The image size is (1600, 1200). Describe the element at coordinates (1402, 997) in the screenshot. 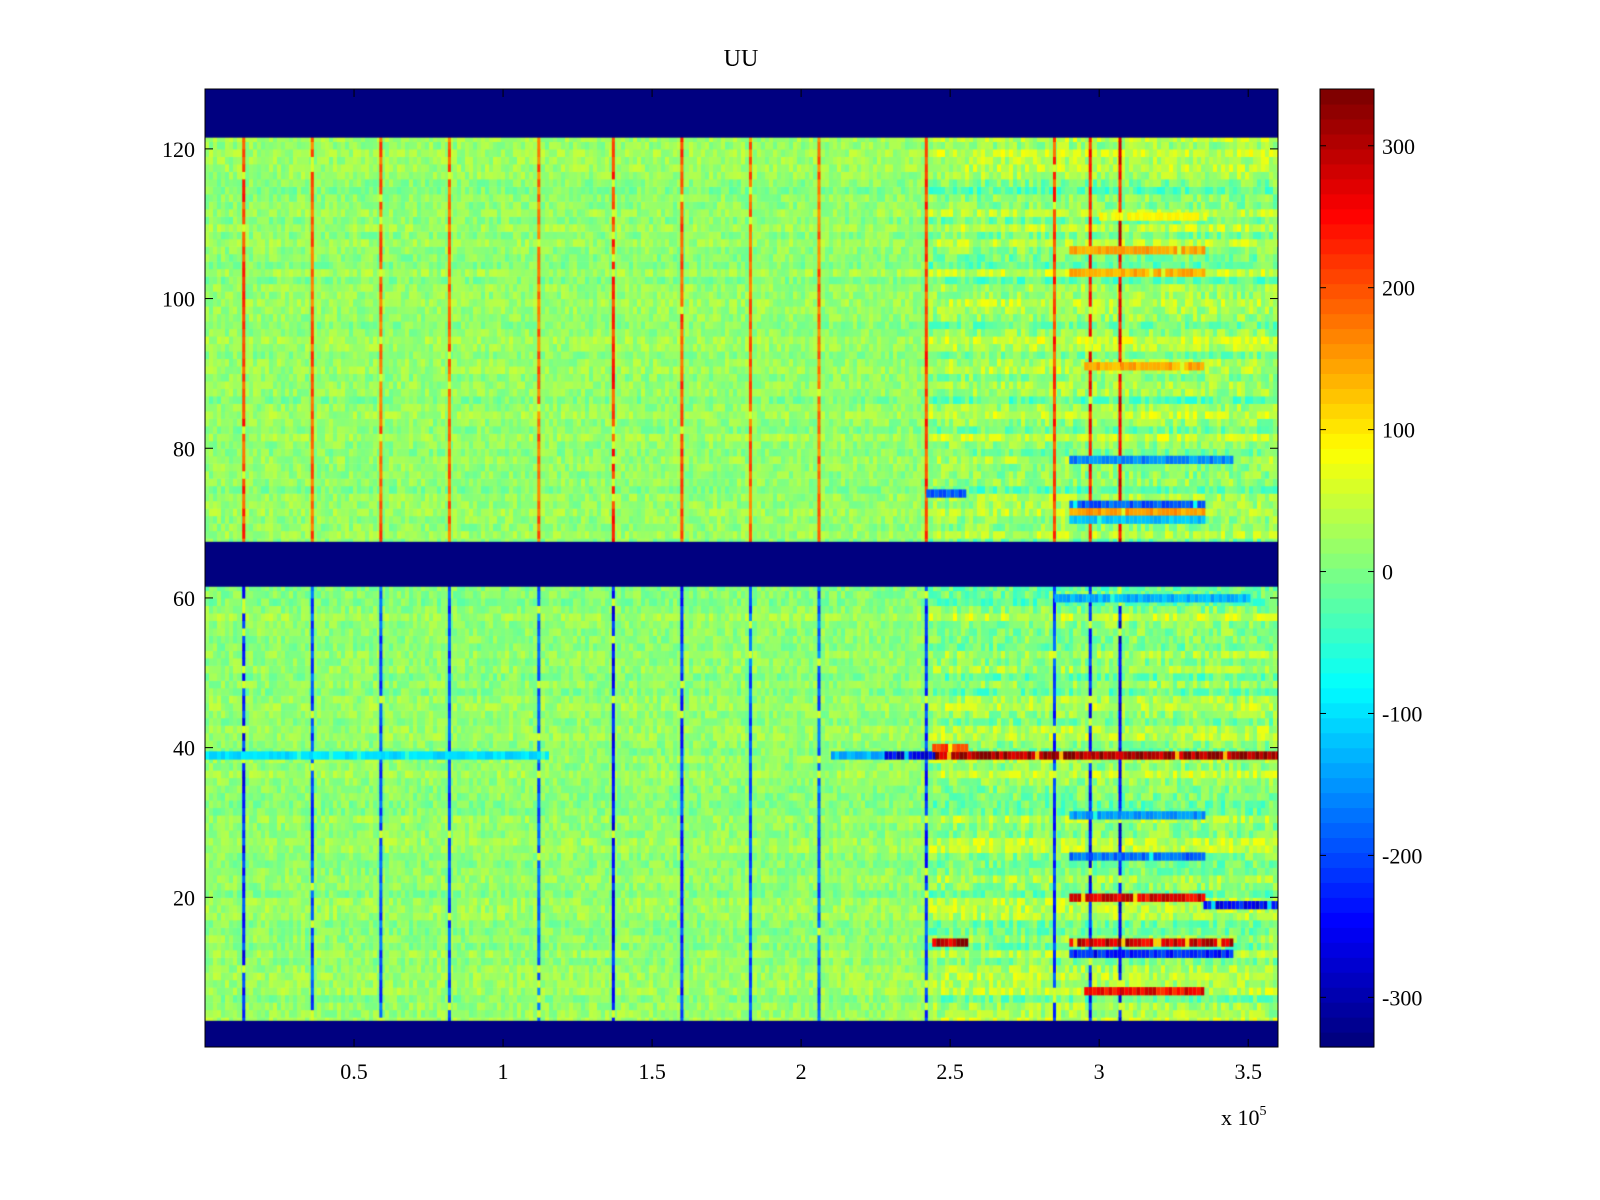

I see `colorbar-tick-label: -300` at that location.